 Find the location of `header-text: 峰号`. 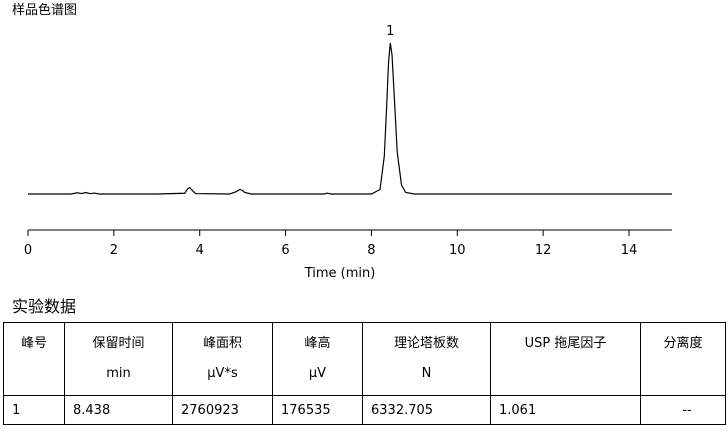

header-text: 峰号 is located at coordinates (33, 343).